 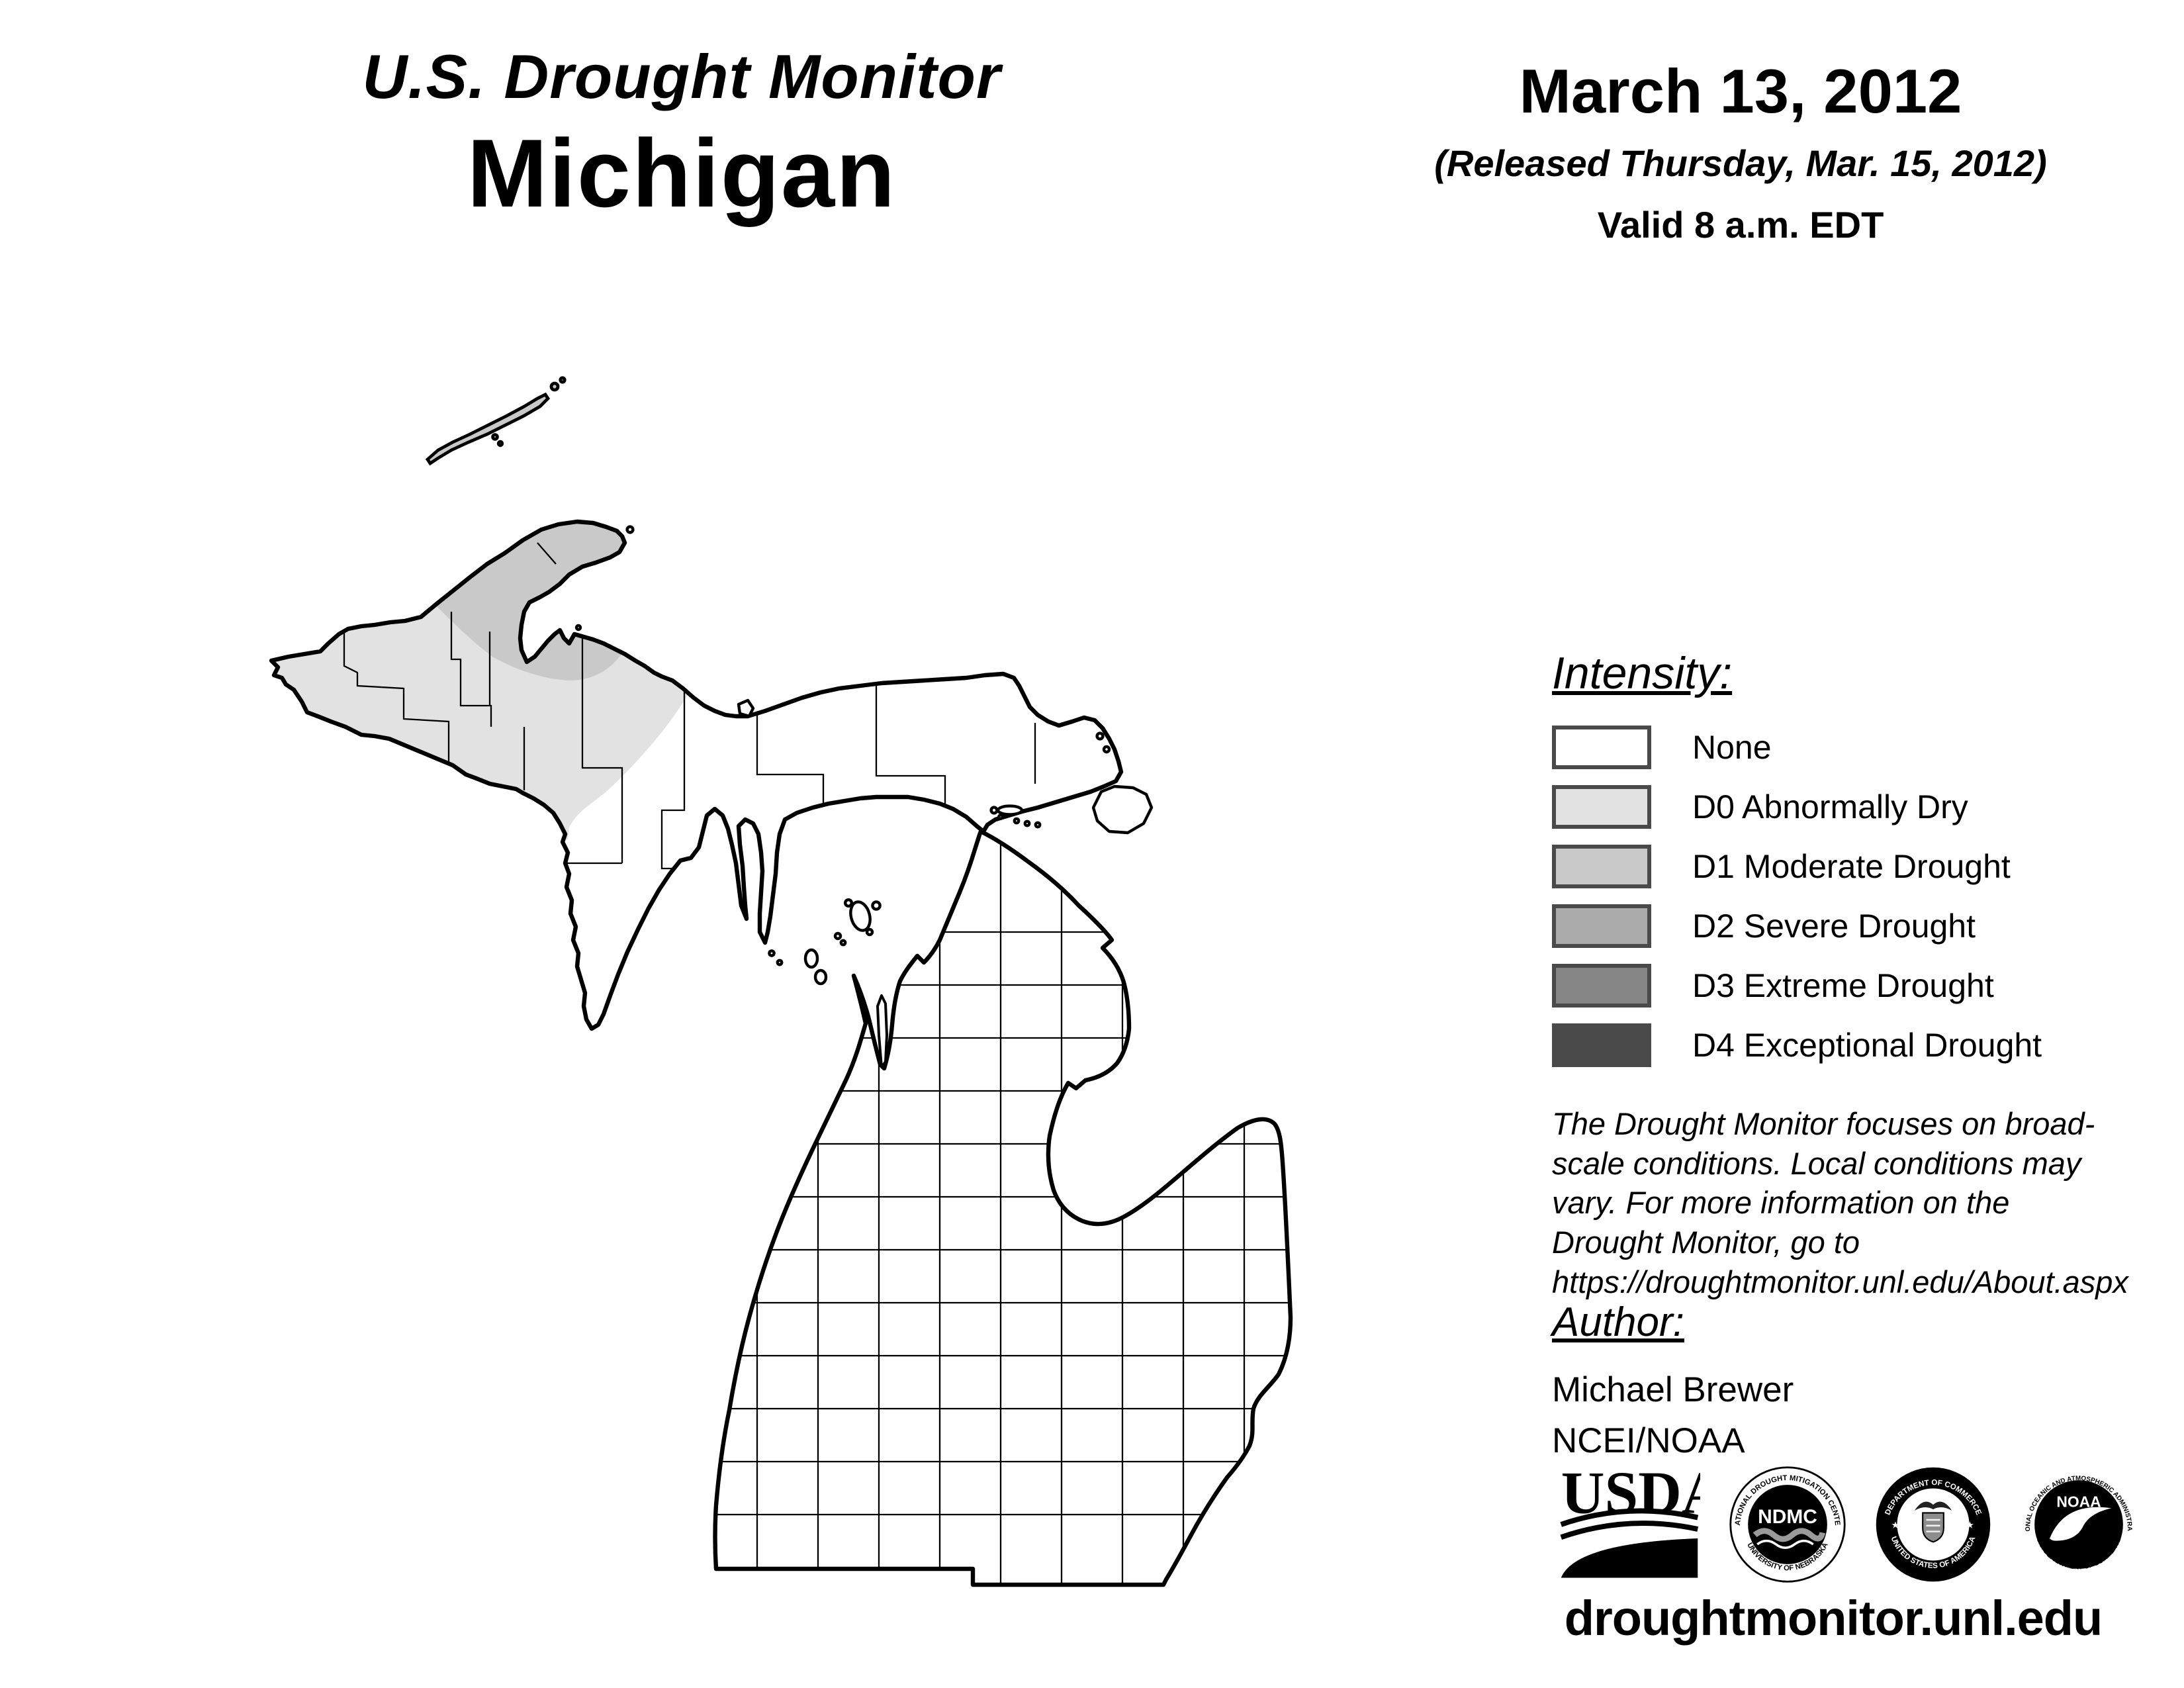 I want to click on huron-islands, so click(x=578, y=628).